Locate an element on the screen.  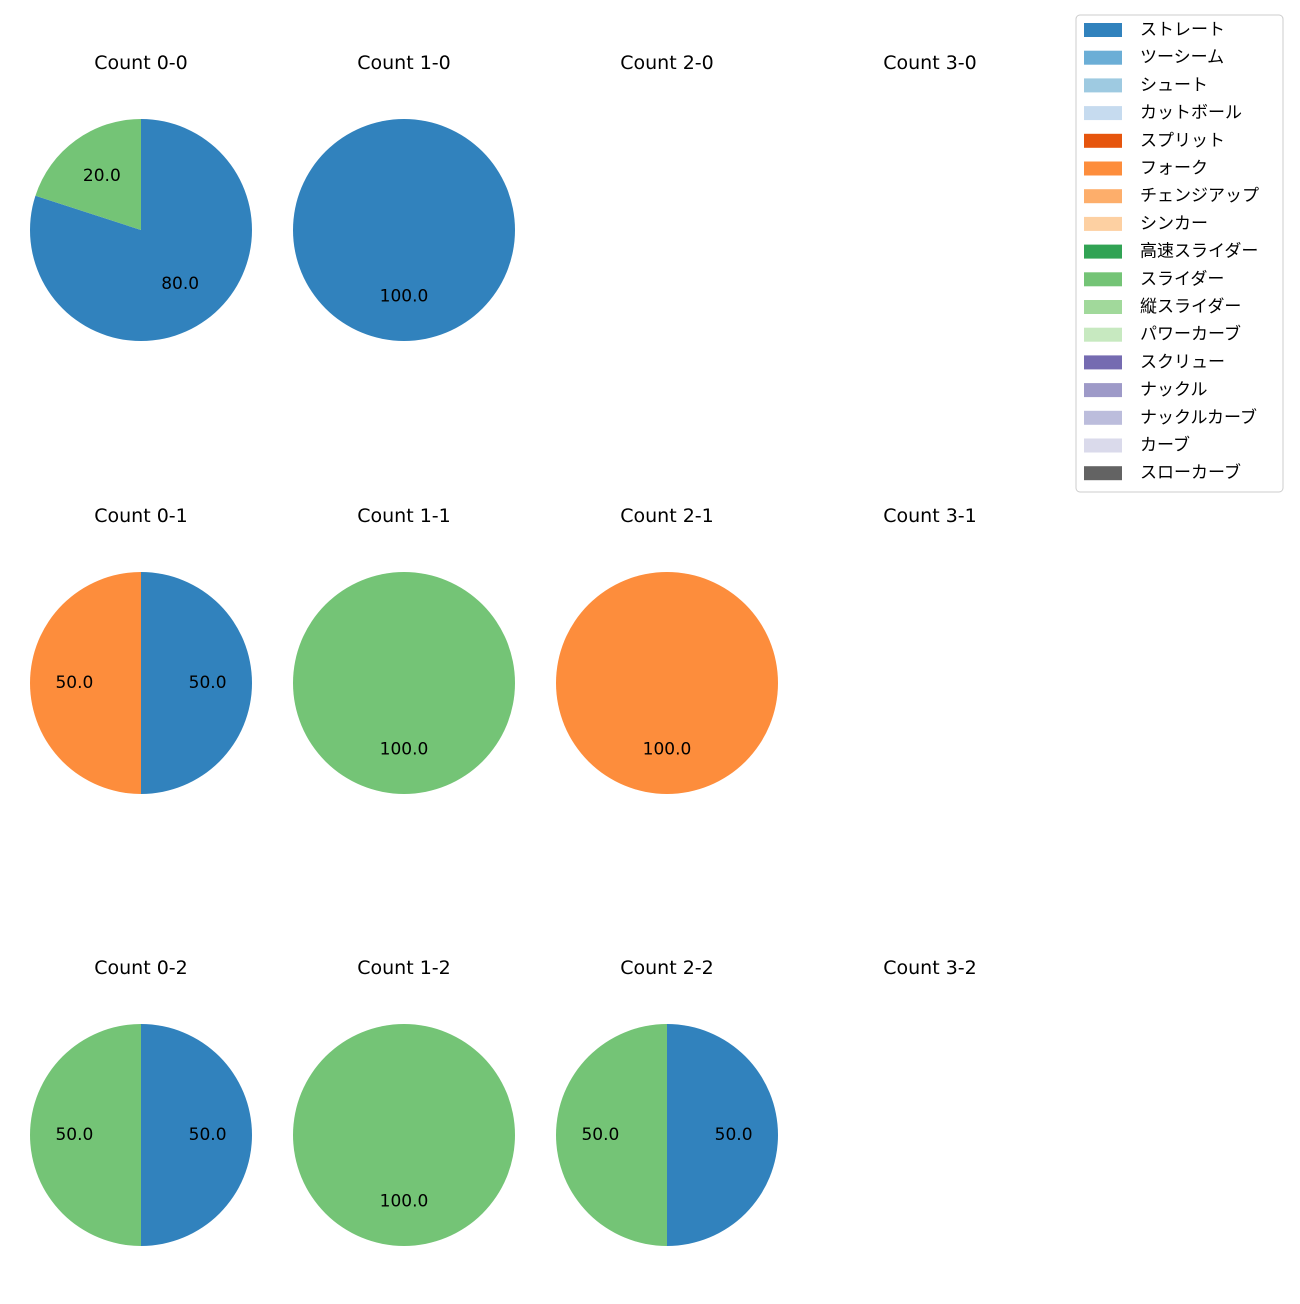
legend-label: チェンジアップ is located at coordinates (1199, 196).